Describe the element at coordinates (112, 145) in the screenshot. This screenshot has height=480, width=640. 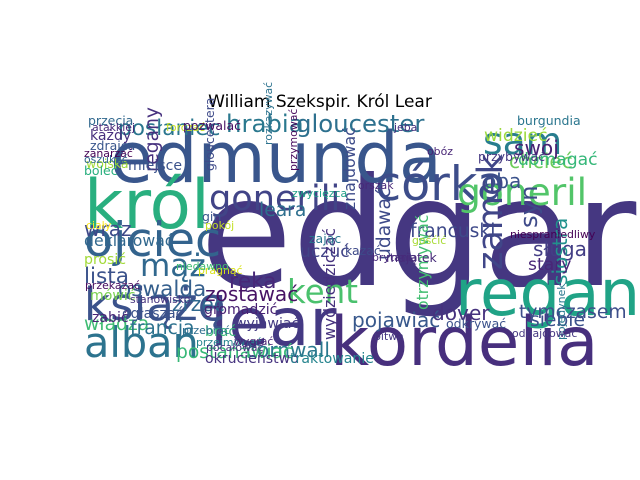
I see `word-62: zdrajca` at that location.